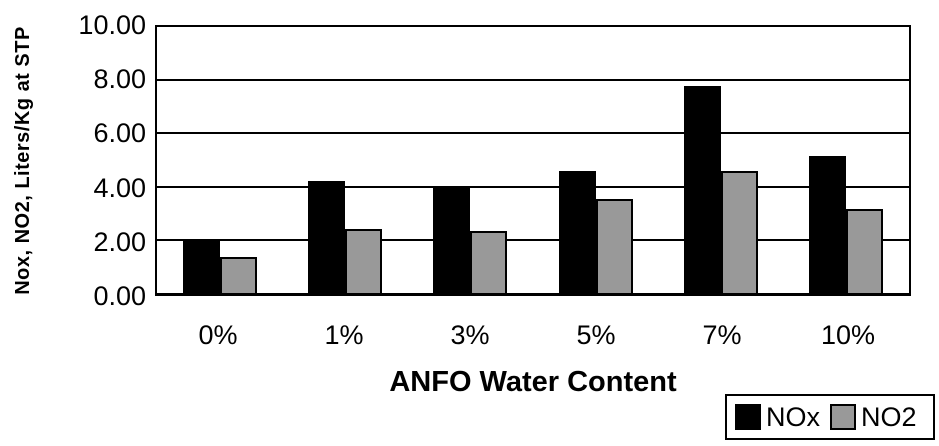 The height and width of the screenshot is (446, 939). I want to click on y-tick-label: 10.00, so click(112, 25).